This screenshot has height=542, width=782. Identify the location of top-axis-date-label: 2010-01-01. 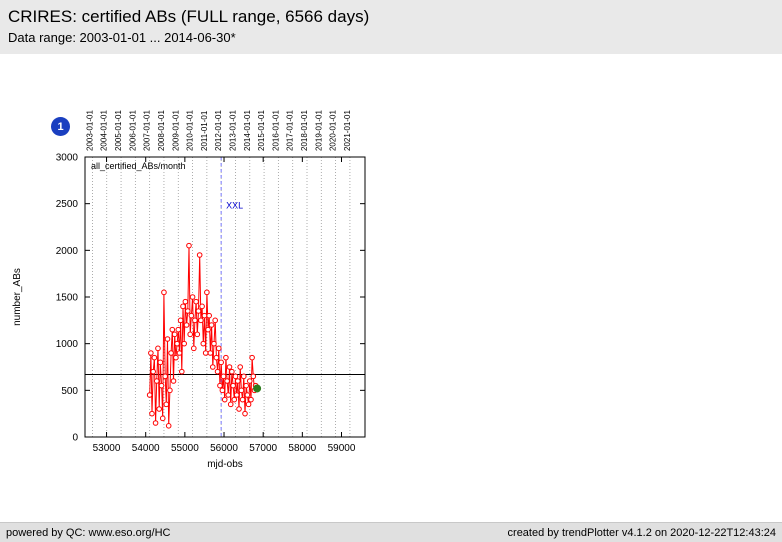
(190, 130).